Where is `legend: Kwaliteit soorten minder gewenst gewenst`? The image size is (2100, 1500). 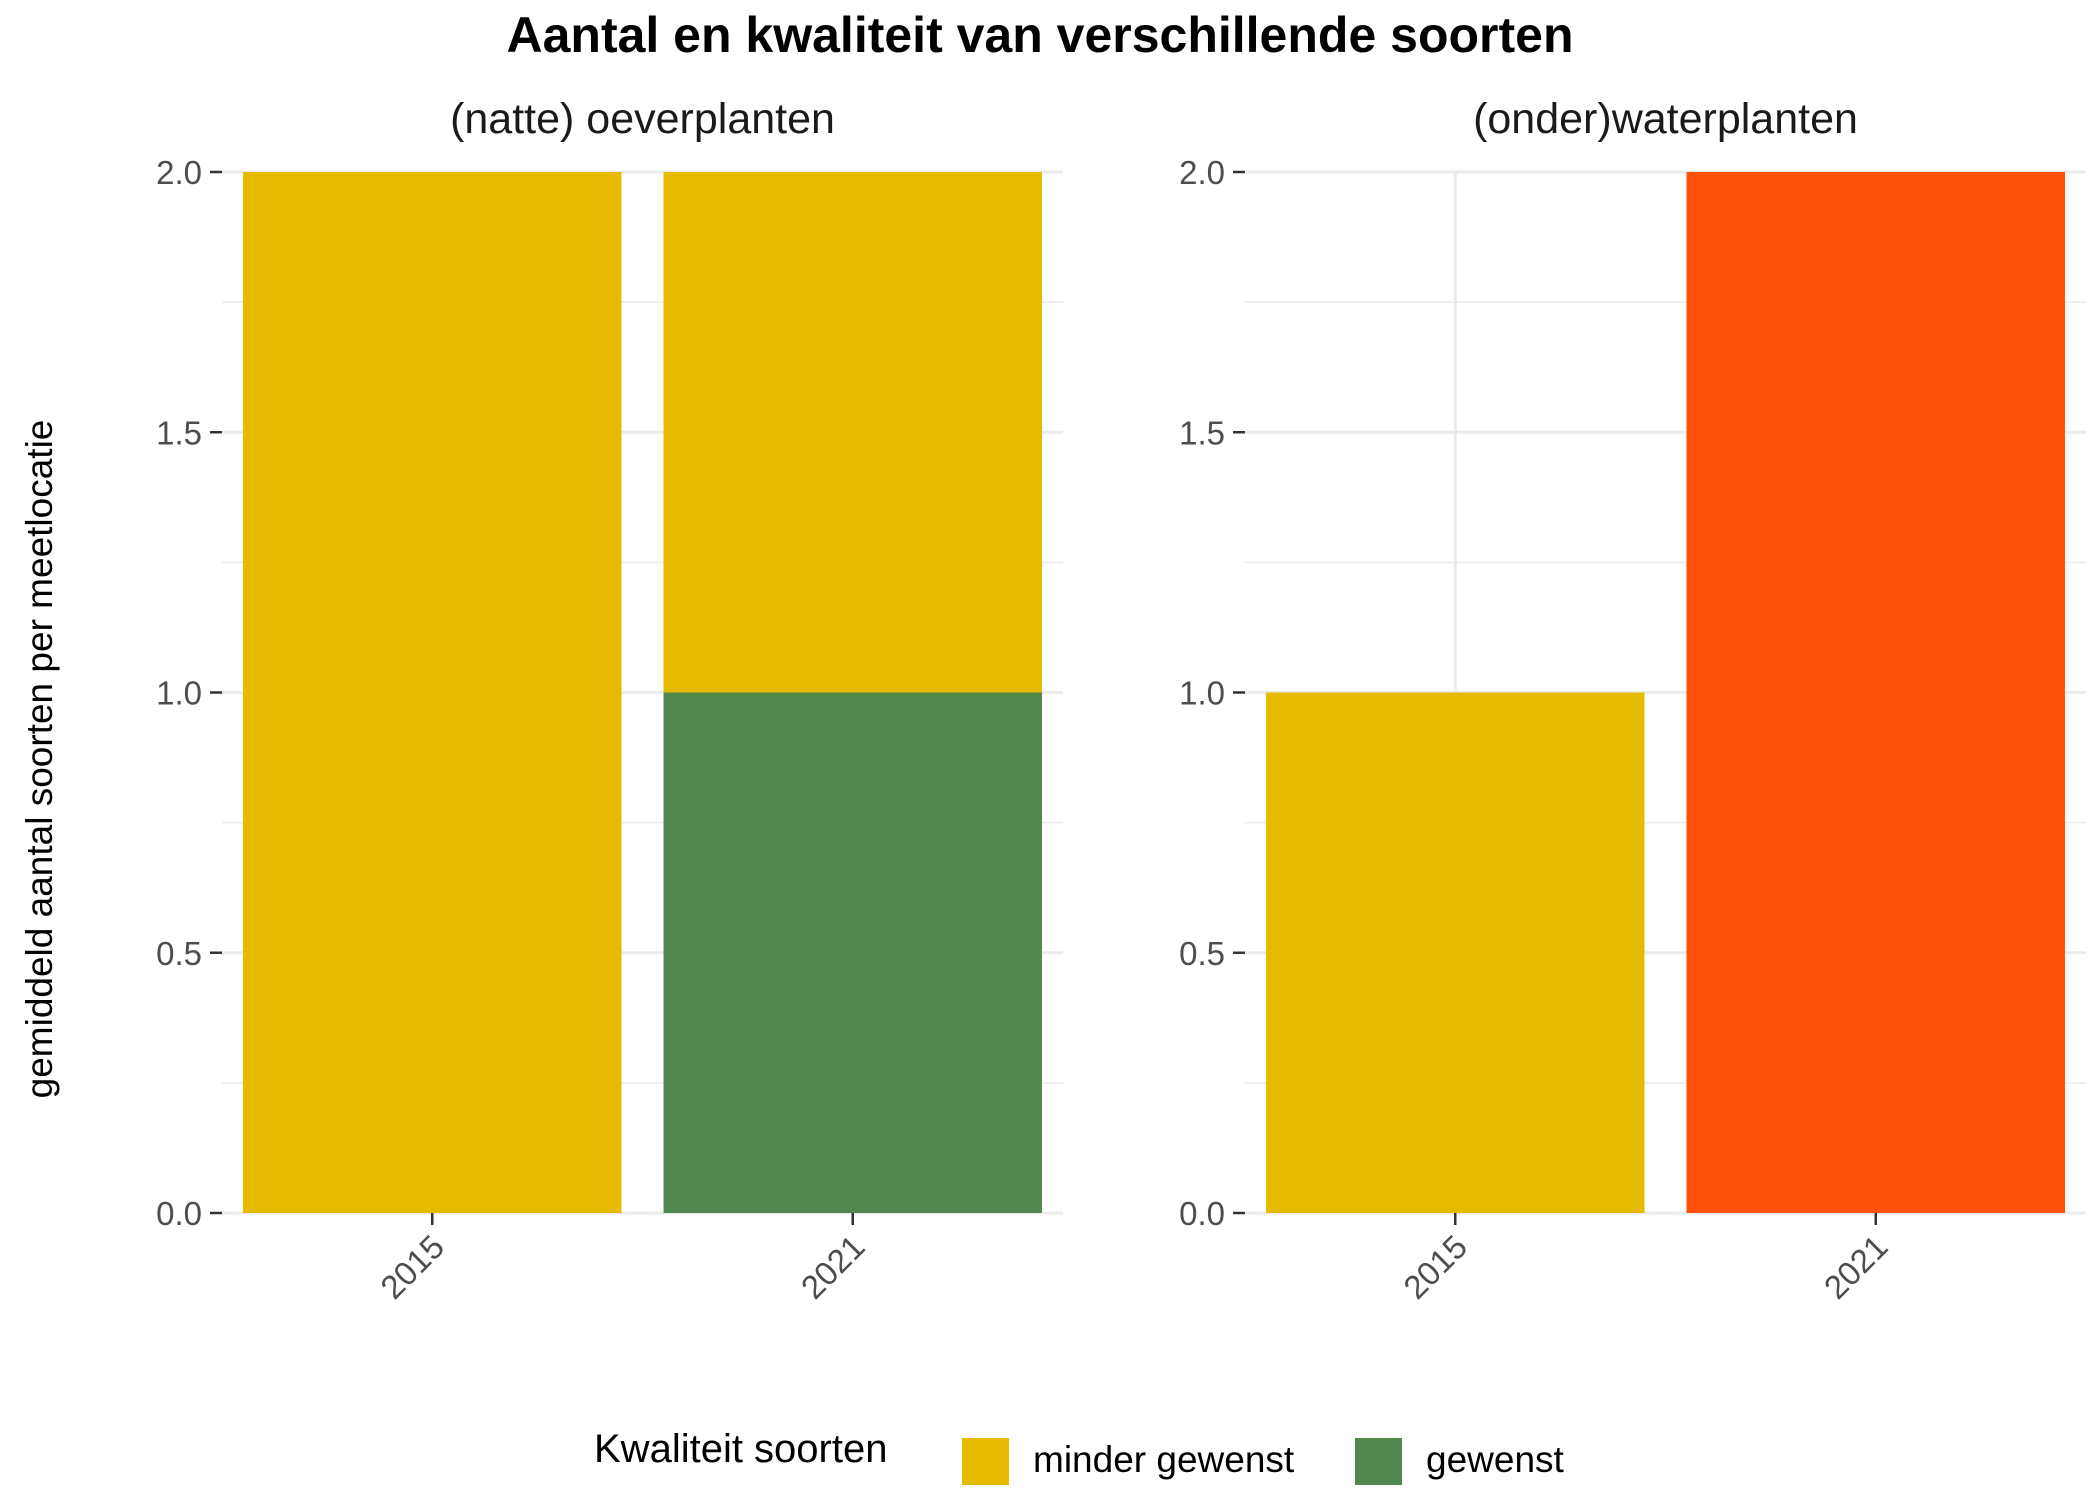
legend: Kwaliteit soorten minder gewenst gewenst is located at coordinates (1079, 1456).